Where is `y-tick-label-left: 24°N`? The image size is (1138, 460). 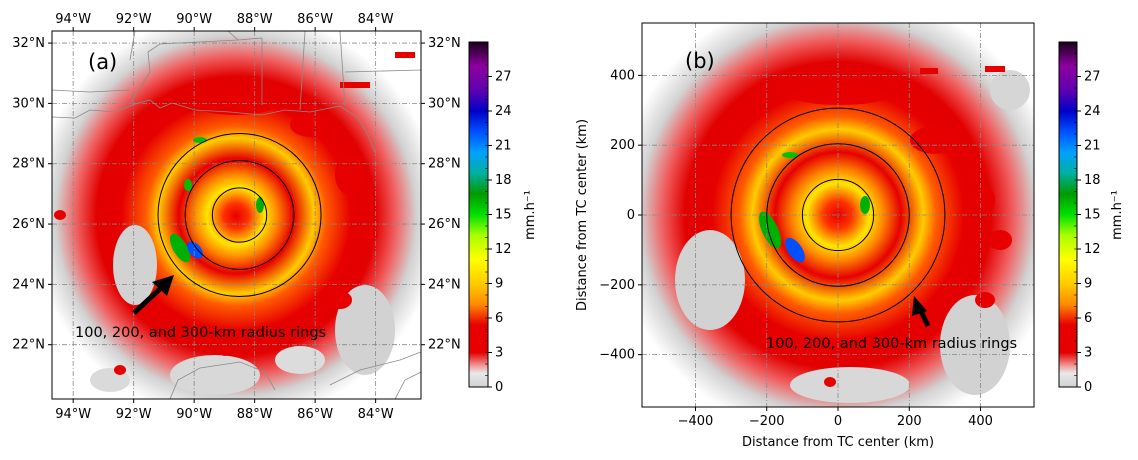 y-tick-label-left: 24°N is located at coordinates (28, 284).